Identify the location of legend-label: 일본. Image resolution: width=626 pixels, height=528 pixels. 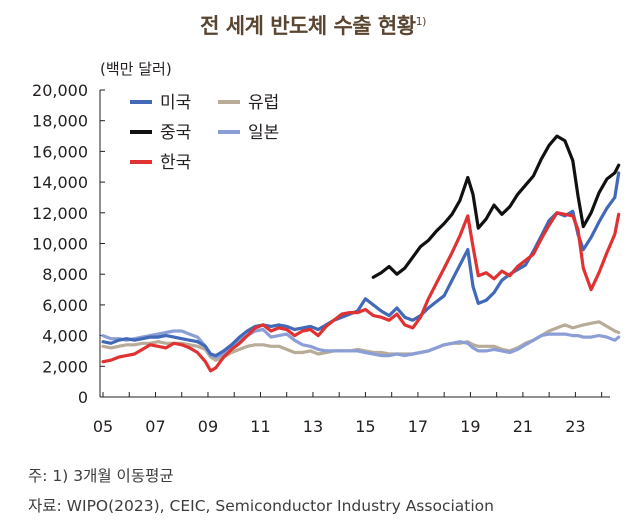
(263, 133).